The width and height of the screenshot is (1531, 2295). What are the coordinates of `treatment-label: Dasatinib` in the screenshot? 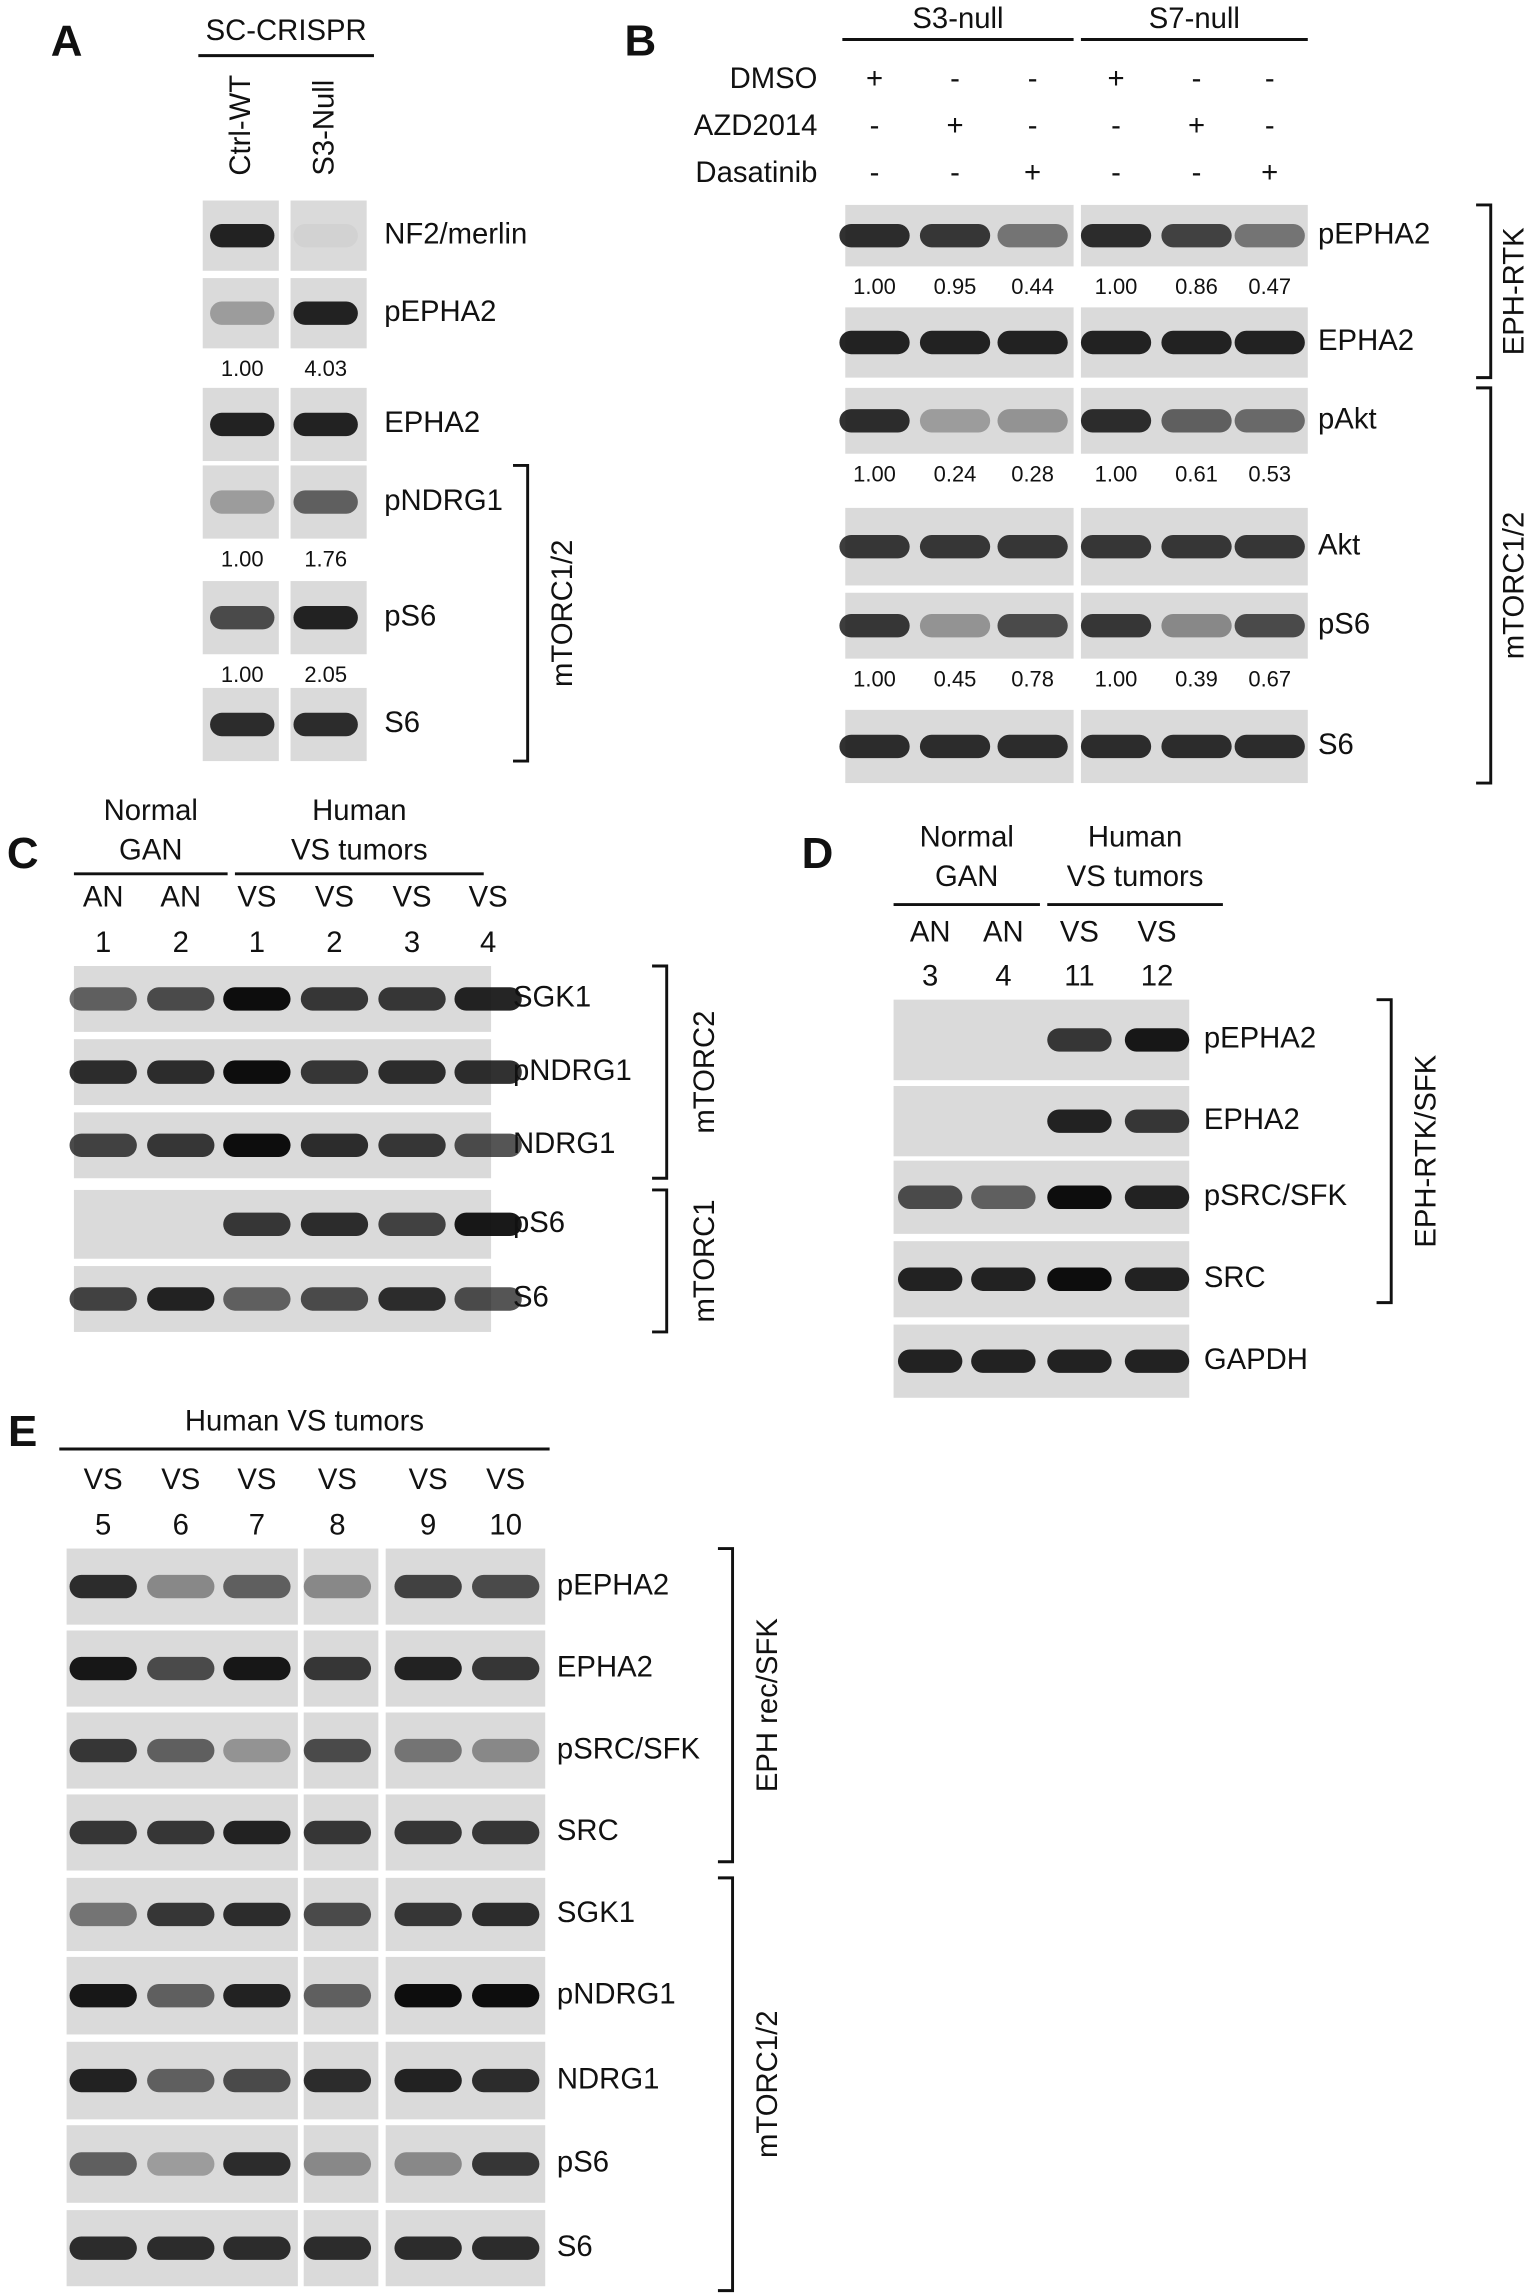 It's located at (756, 173).